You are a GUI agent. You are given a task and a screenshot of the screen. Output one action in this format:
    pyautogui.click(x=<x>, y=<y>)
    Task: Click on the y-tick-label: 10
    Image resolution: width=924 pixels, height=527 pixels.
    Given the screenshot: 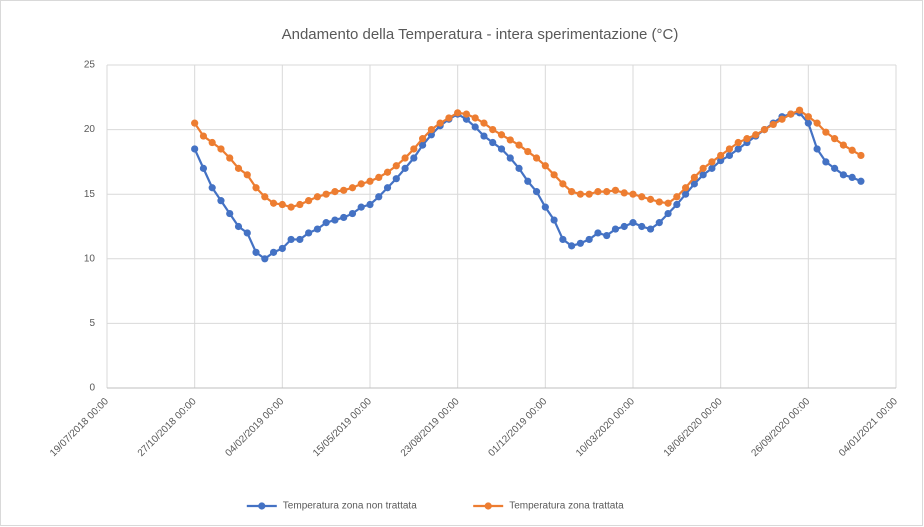 What is the action you would take?
    pyautogui.click(x=90, y=258)
    